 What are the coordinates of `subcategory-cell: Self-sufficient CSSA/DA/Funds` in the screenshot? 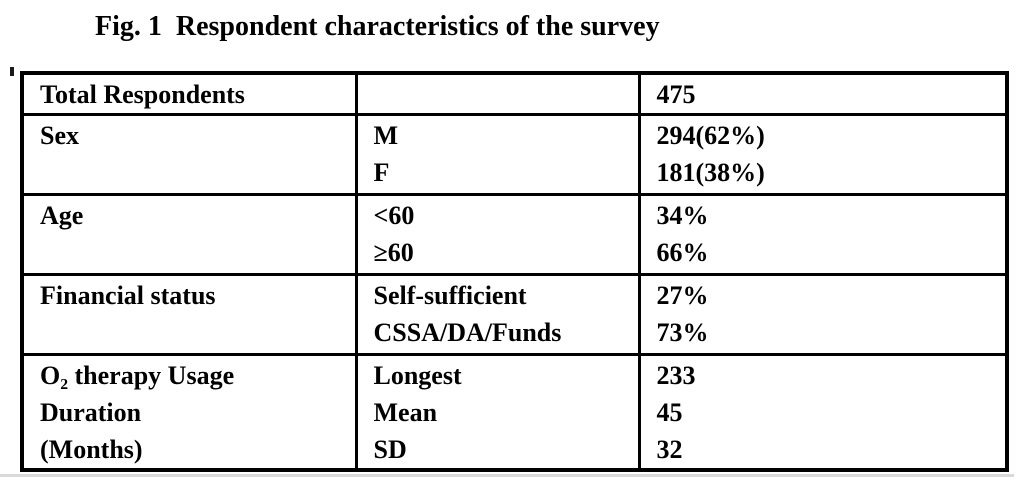 It's located at (497, 314).